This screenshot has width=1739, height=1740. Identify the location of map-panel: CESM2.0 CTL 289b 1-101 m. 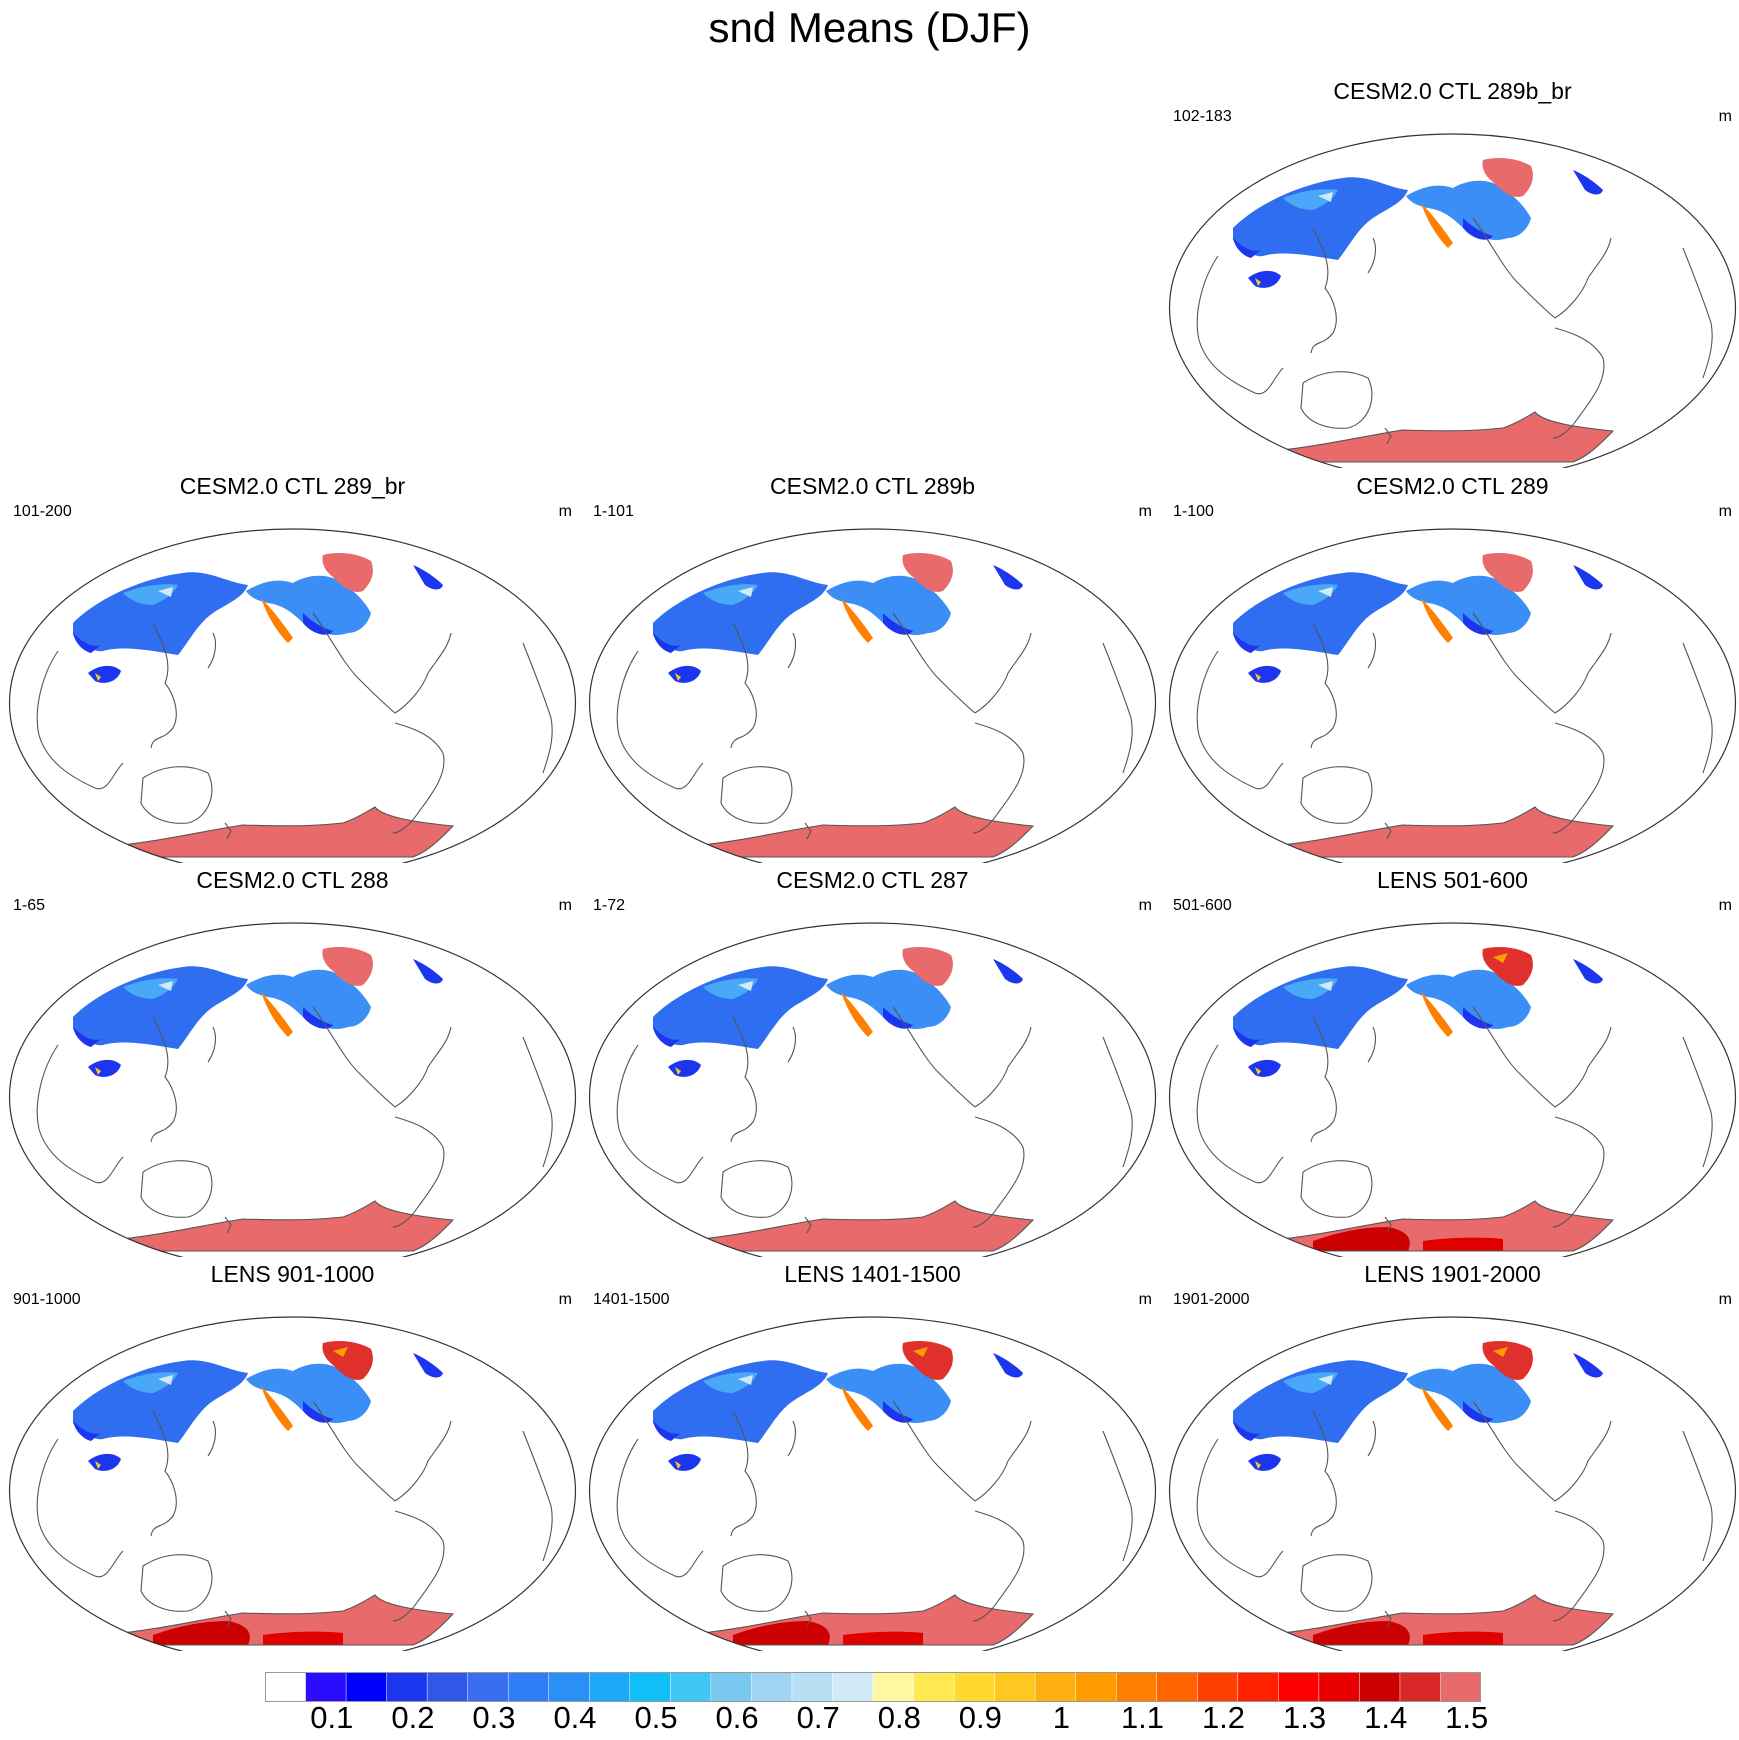
(872, 668).